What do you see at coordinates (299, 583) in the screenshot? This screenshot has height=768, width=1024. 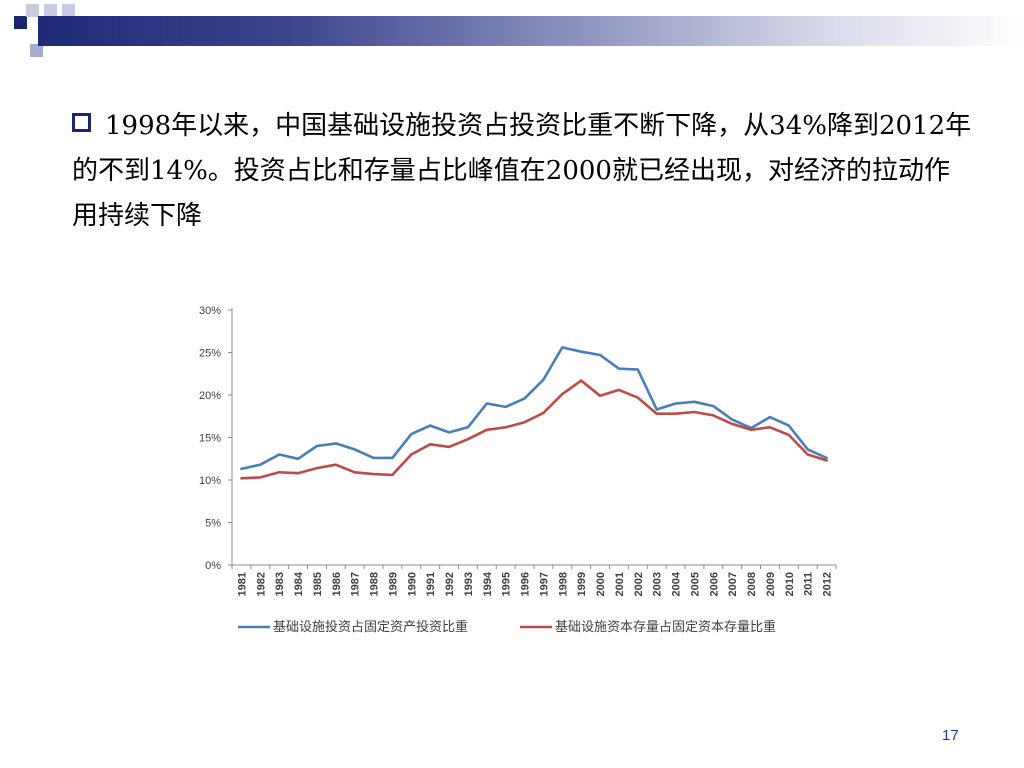 I see `x-tick-label: 1984` at bounding box center [299, 583].